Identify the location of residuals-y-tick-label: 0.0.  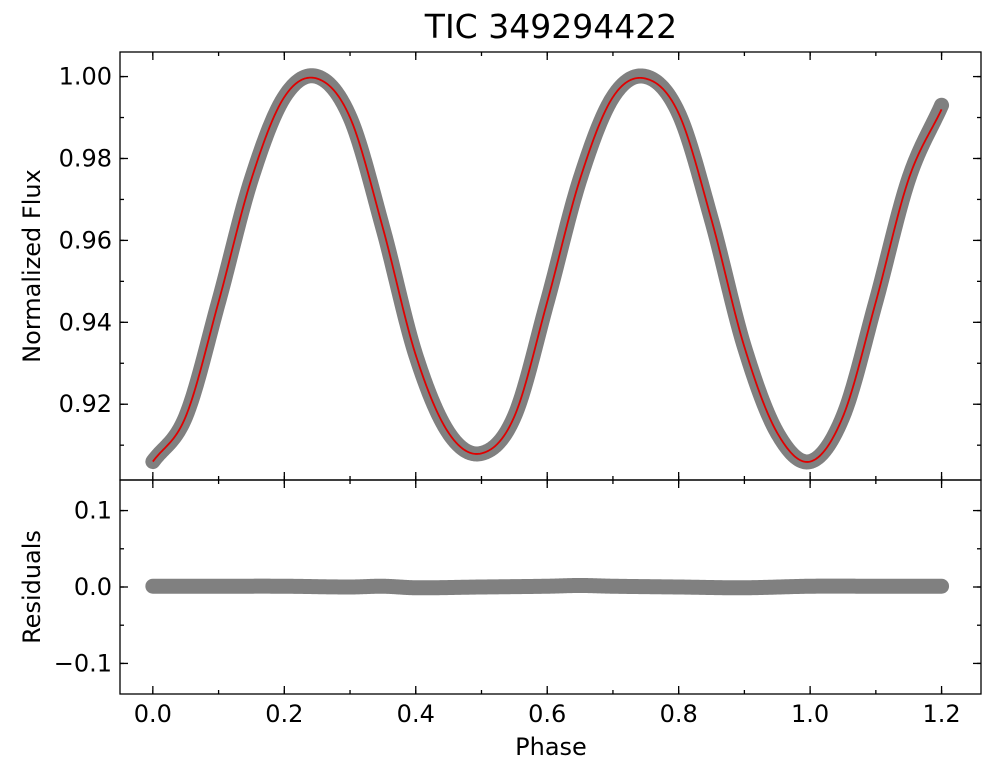
(93, 587).